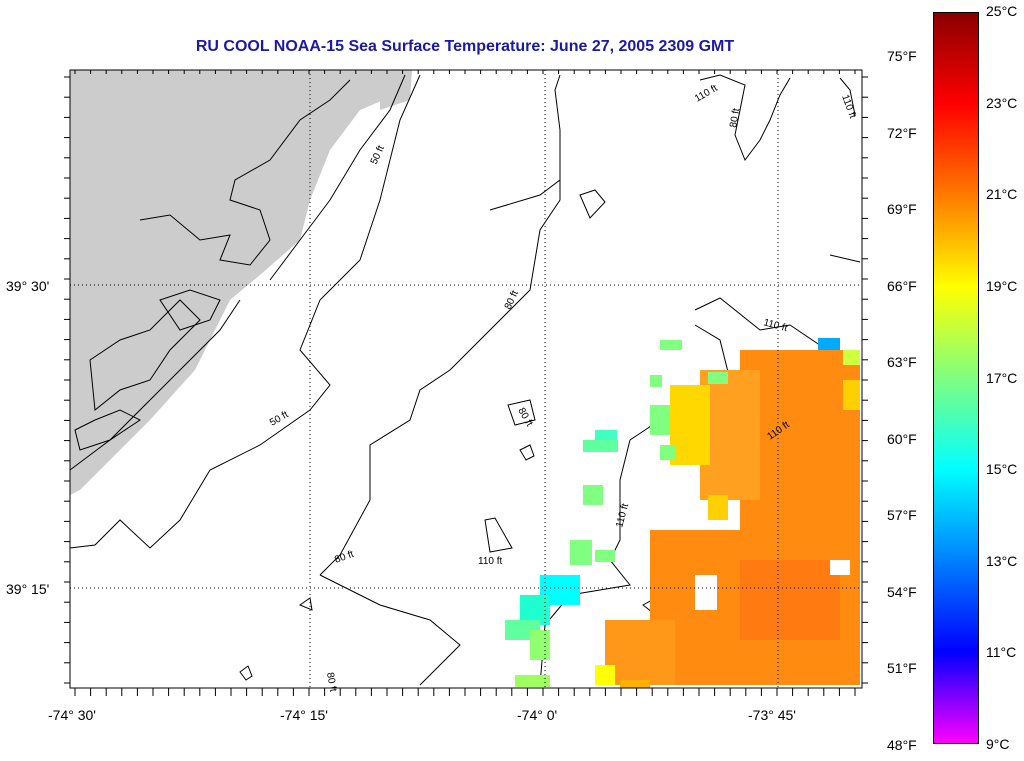 This screenshot has width=1024, height=761. Describe the element at coordinates (1002, 285) in the screenshot. I see `celsius-label: 19°C` at that location.